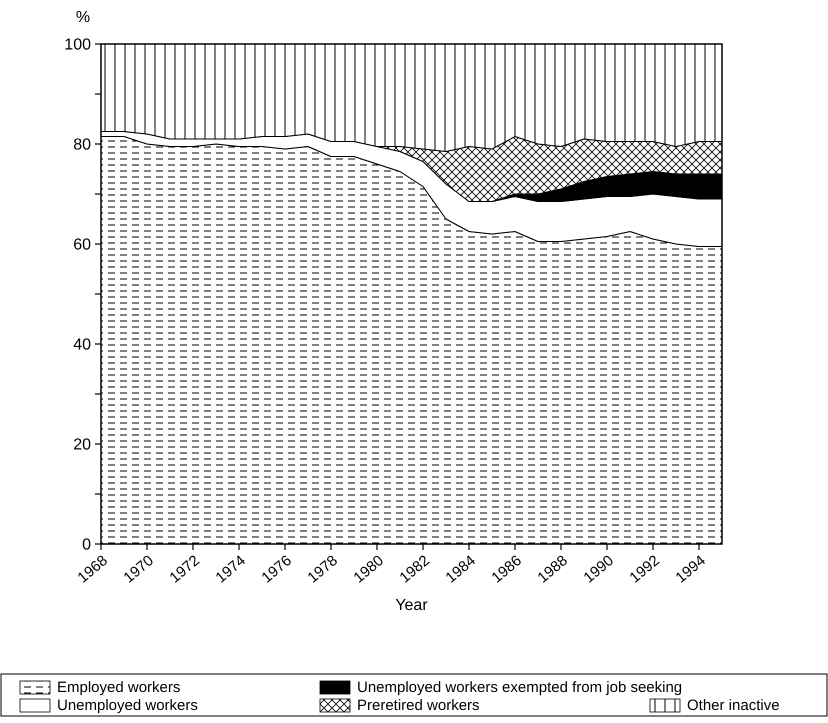  Describe the element at coordinates (733, 705) in the screenshot. I see `legend-label: Other inactive` at that location.